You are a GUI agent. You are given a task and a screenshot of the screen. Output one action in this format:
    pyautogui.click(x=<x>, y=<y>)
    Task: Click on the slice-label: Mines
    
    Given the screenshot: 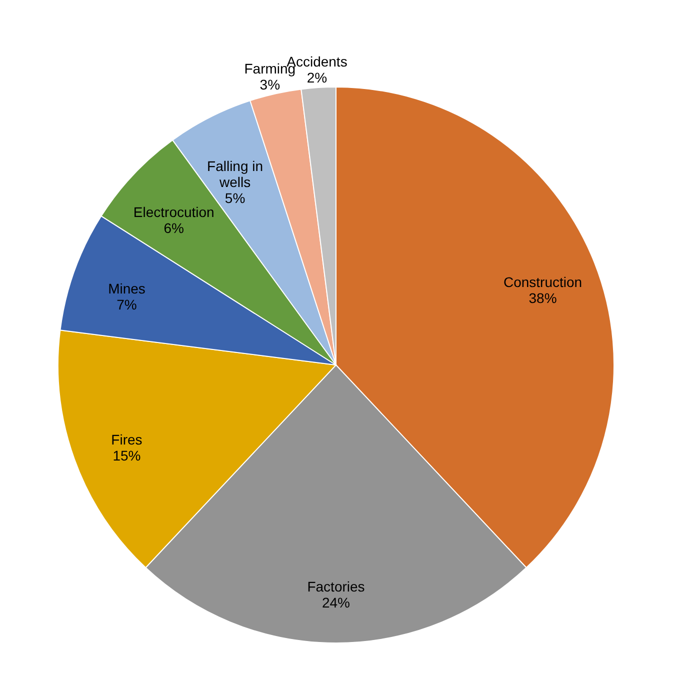 What is the action you would take?
    pyautogui.click(x=127, y=288)
    